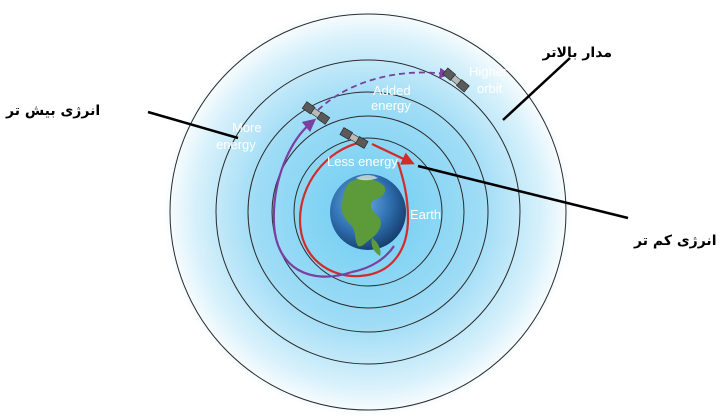 The height and width of the screenshot is (418, 726). I want to click on orbit-ring-inner, so click(368, 212).